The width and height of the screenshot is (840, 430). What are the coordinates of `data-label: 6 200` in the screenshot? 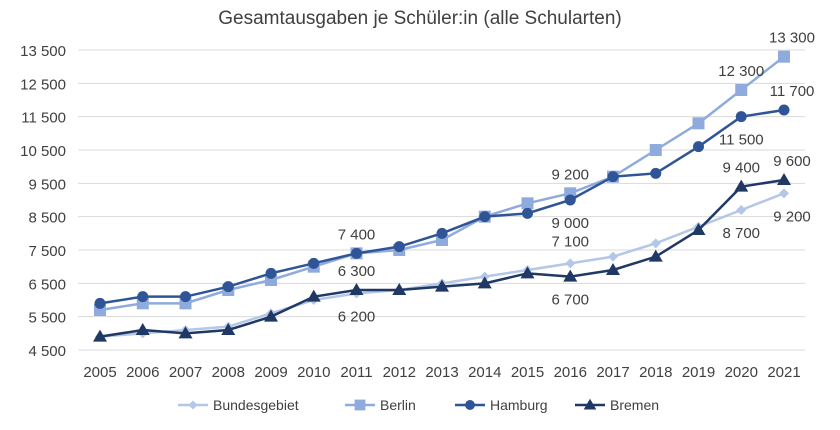 It's located at (357, 316).